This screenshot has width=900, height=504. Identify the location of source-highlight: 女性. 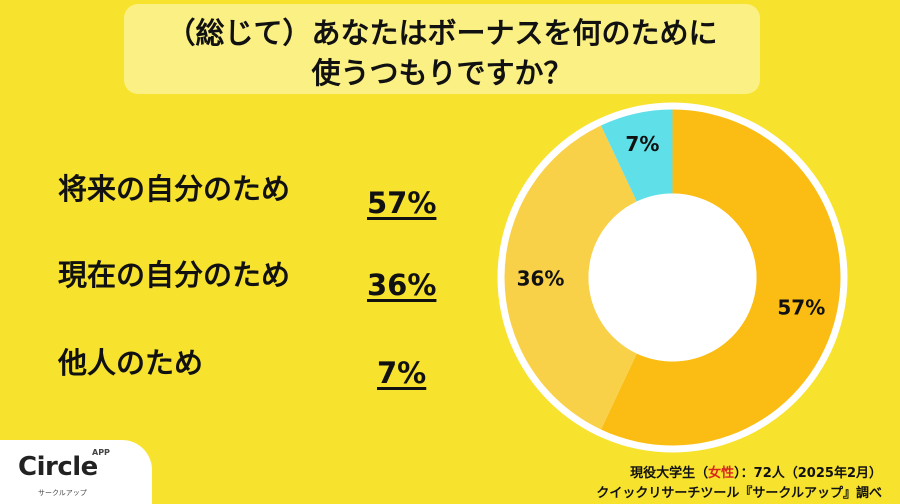
(721, 473).